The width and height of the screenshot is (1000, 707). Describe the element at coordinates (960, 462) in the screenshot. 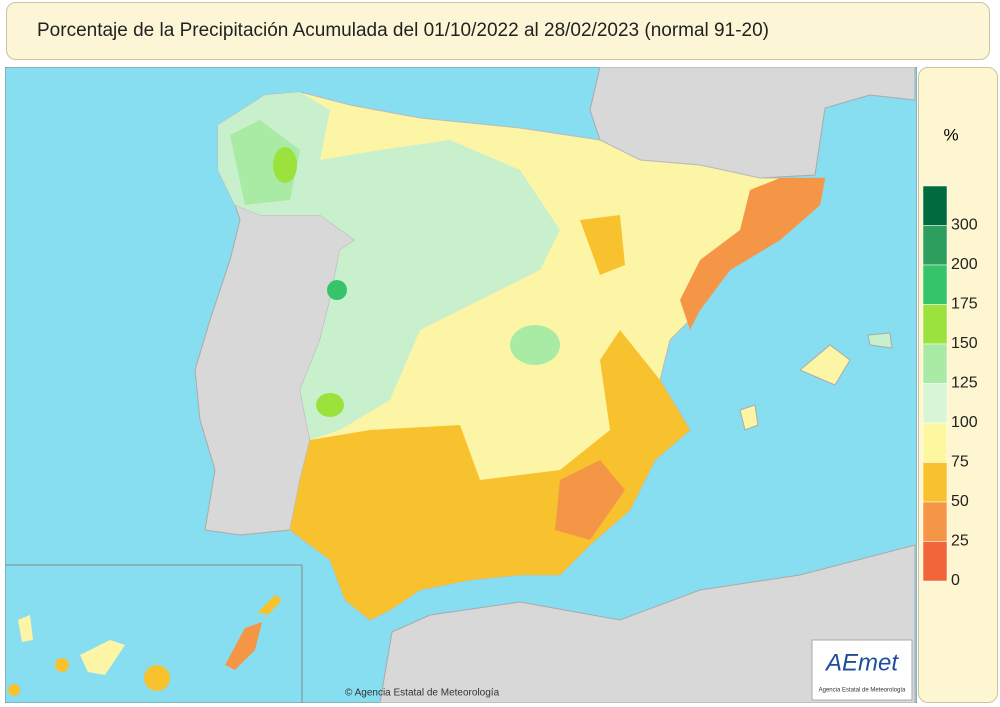

I see `legend-tick-label: 75` at that location.